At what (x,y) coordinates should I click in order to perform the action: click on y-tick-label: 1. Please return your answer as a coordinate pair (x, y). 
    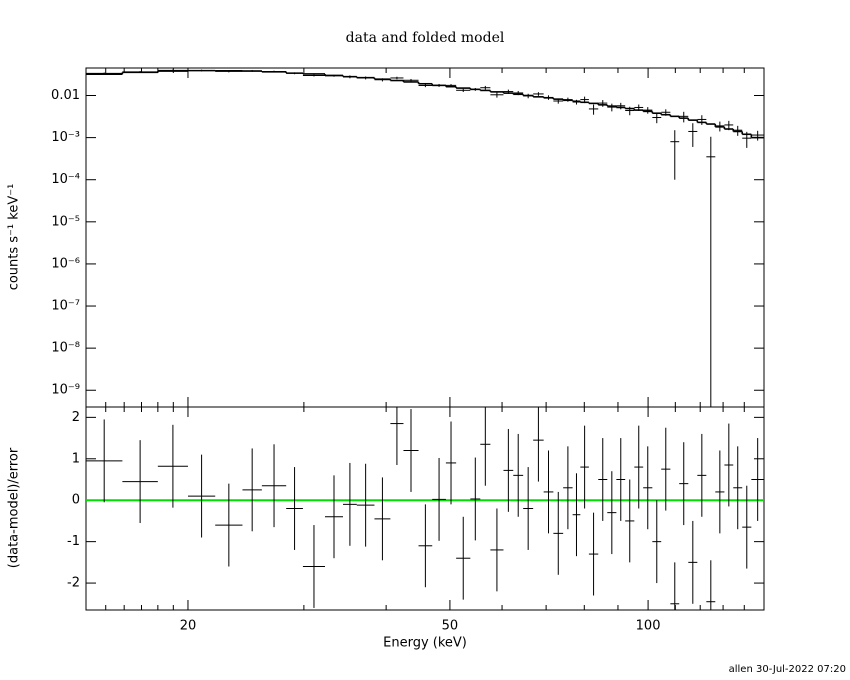
    Looking at the image, I should click on (76, 458).